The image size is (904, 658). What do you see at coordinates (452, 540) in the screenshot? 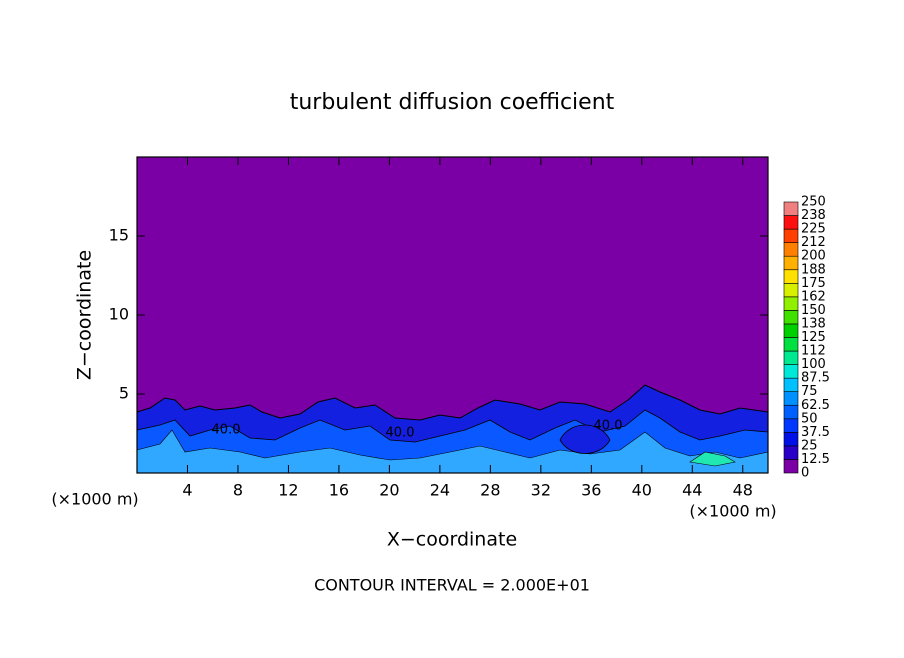
I see `x-axis-label: X−coordinate` at bounding box center [452, 540].